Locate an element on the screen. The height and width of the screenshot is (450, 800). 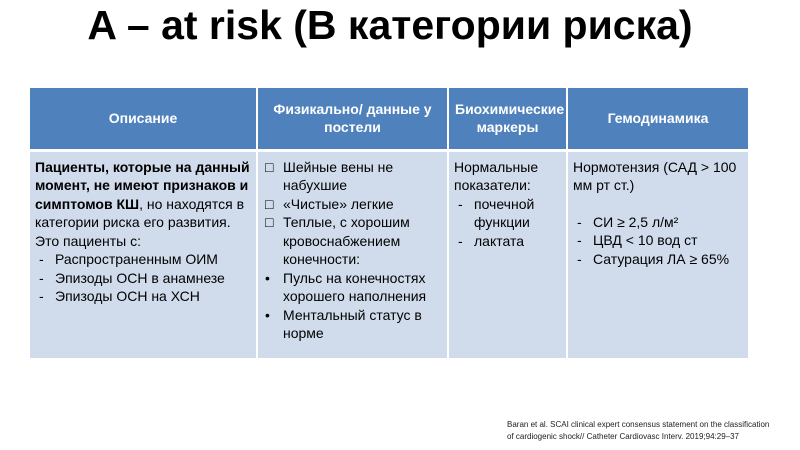
hemo-intro: Нормотензия (САД > 100 мм рт ст.) is located at coordinates (655, 176).